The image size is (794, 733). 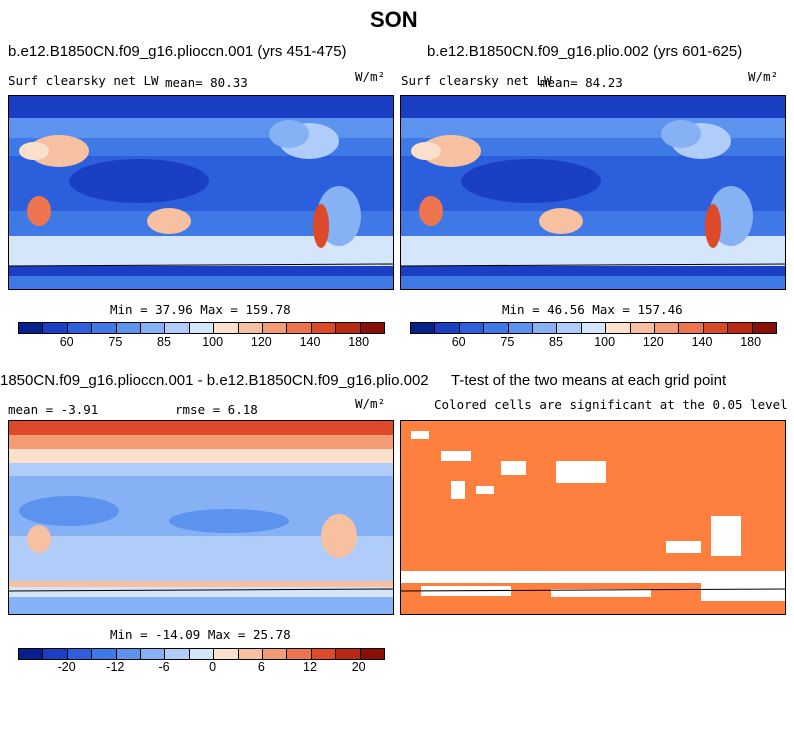 I want to click on panel-d-map, so click(x=593, y=517).